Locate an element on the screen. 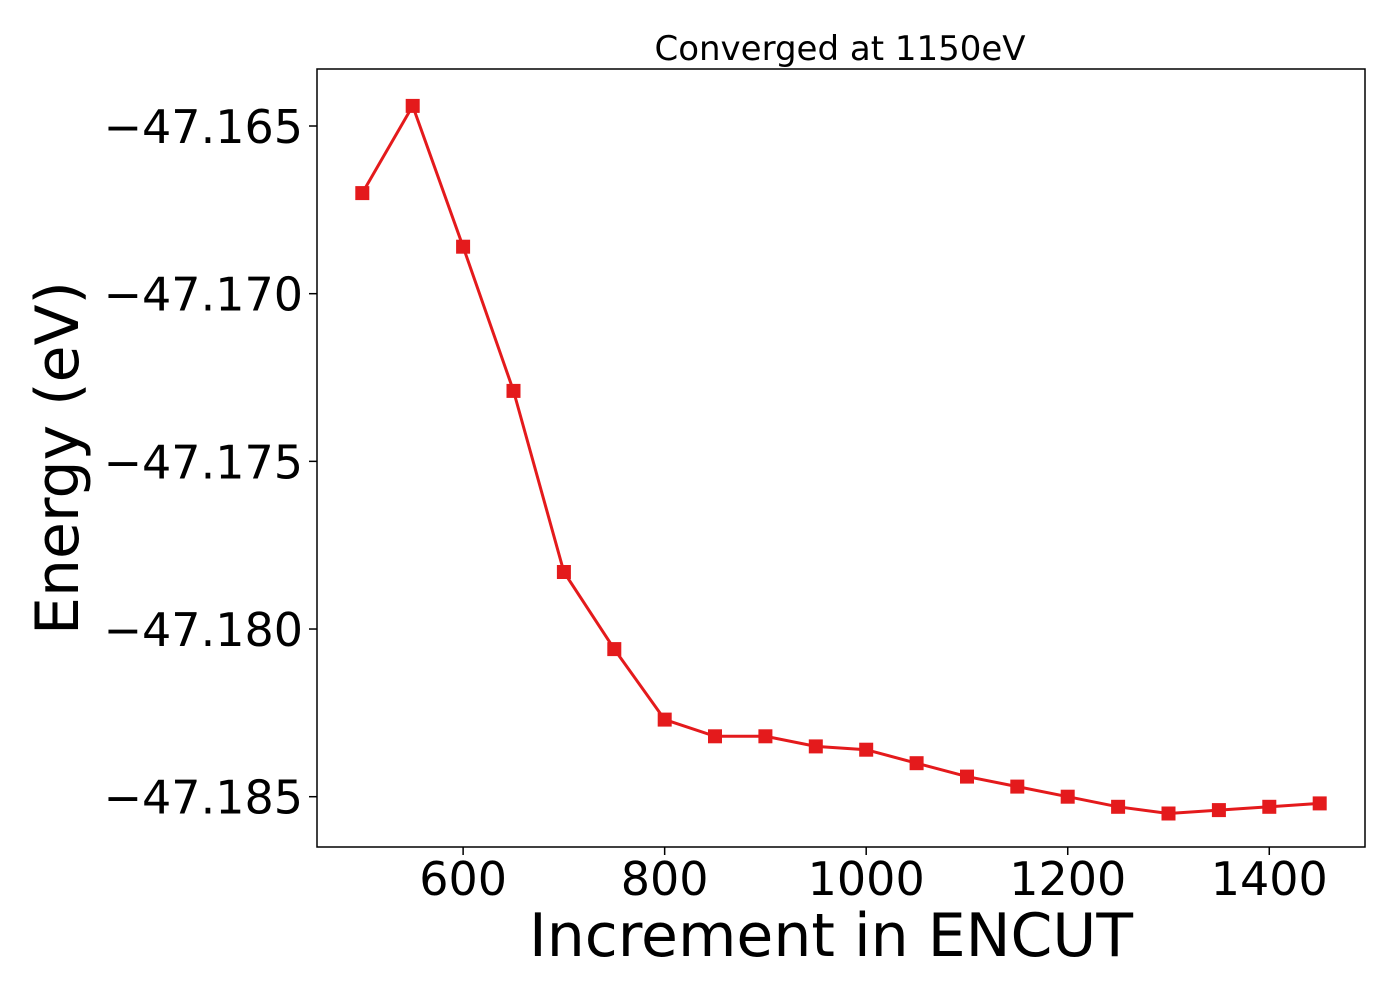  x-tick-label: 1200 is located at coordinates (1067, 879).